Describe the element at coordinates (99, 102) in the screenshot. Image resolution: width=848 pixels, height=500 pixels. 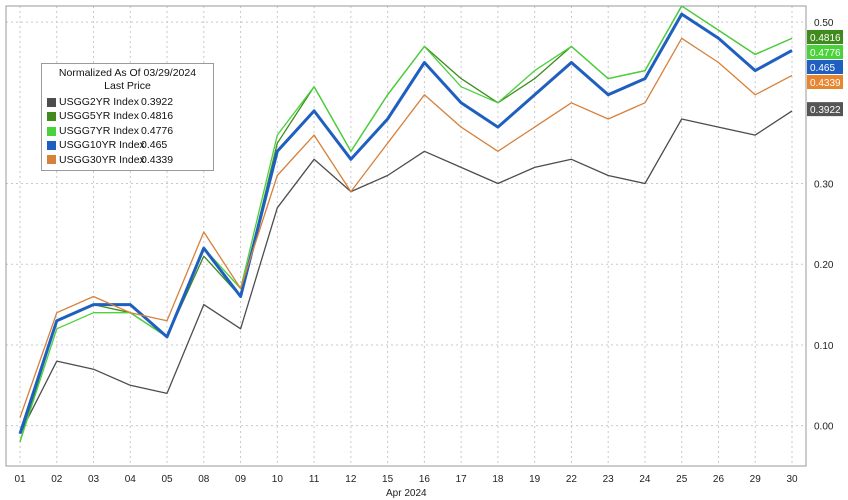
I see `legend-series-name: USGG2YR Index` at that location.